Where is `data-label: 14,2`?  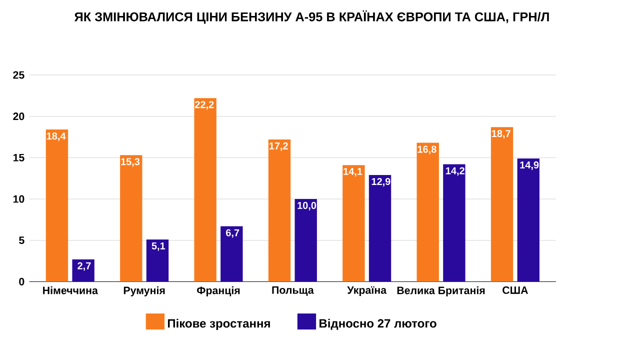
data-label: 14,2 is located at coordinates (455, 171).